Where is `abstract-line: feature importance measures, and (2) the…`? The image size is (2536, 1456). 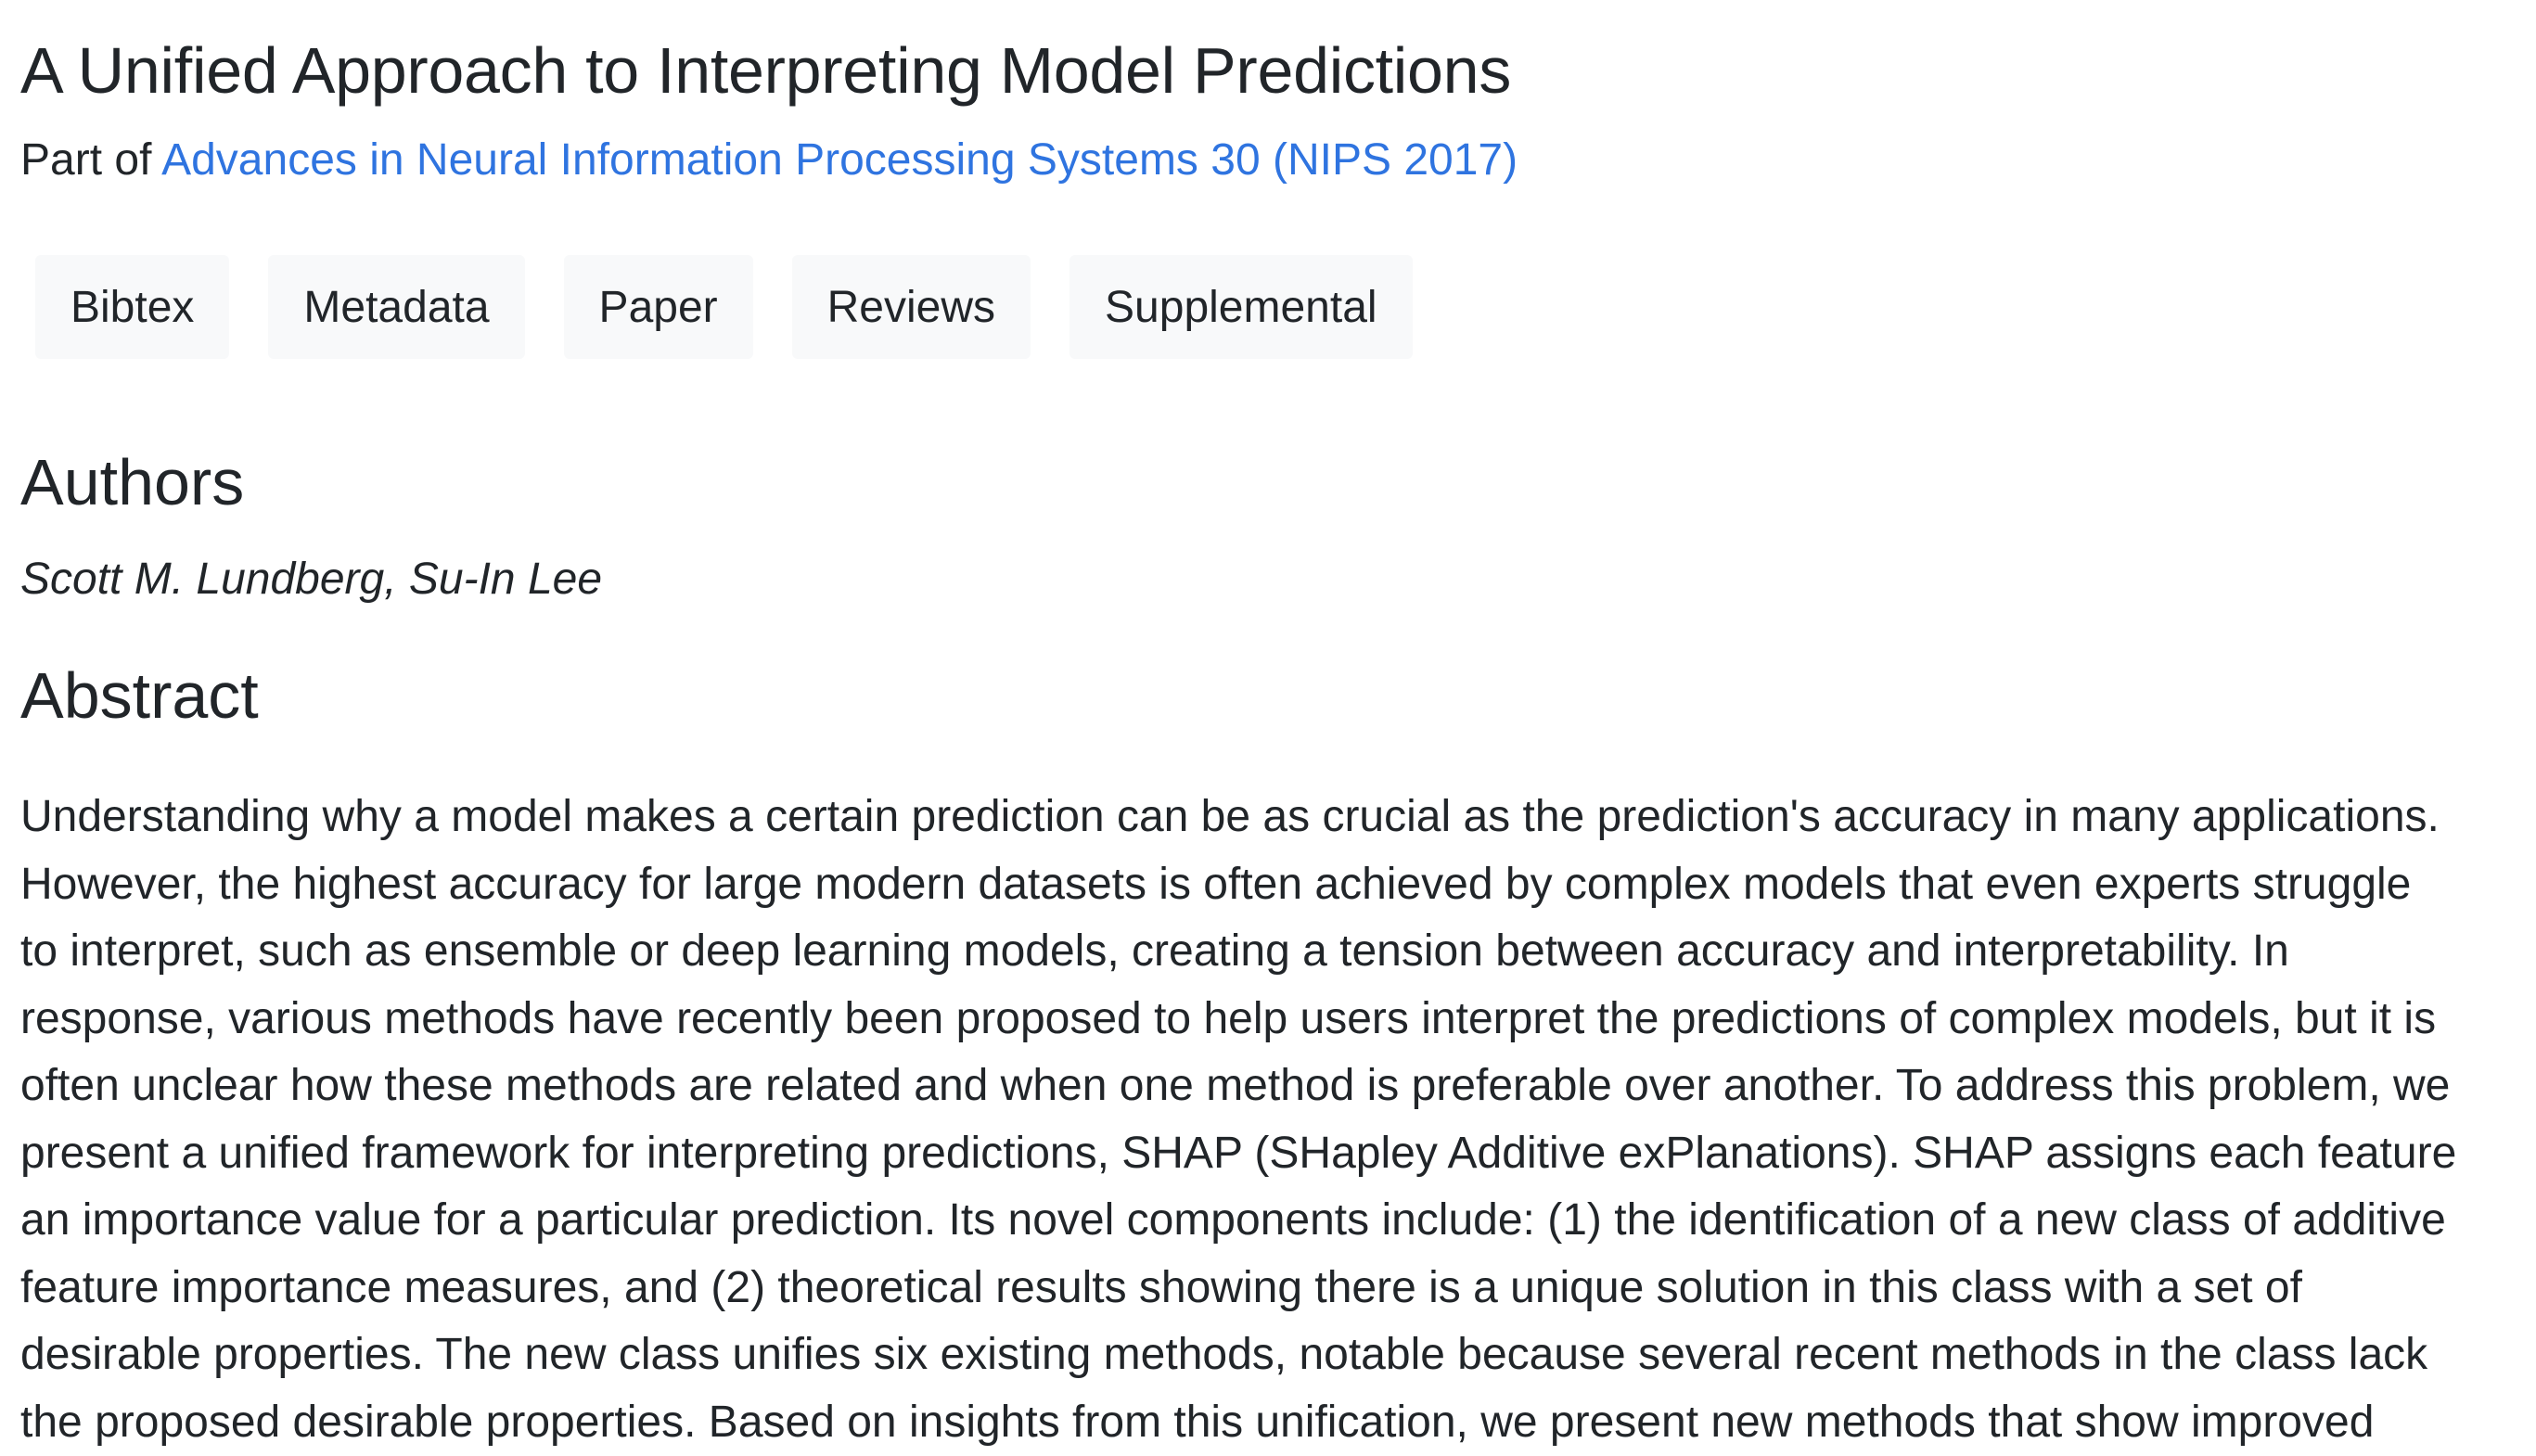 abstract-line: feature importance measures, and (2) the… is located at coordinates (1268, 1288).